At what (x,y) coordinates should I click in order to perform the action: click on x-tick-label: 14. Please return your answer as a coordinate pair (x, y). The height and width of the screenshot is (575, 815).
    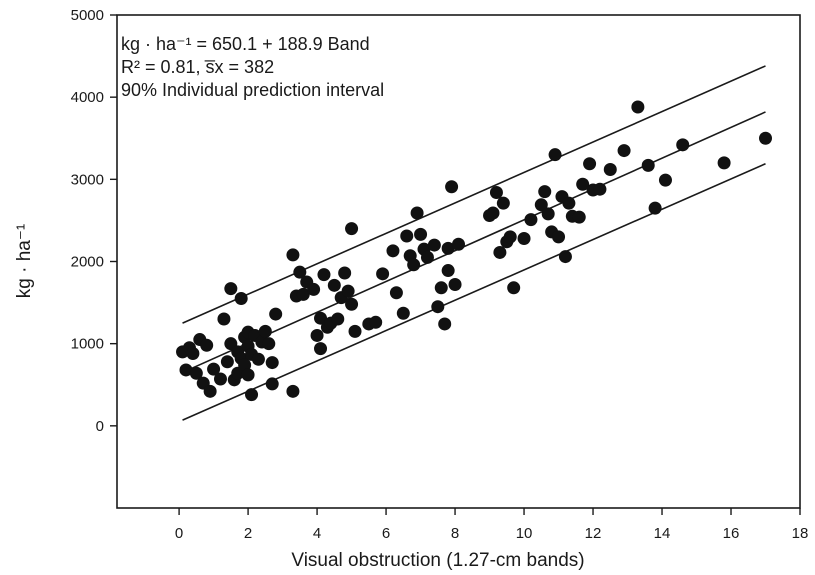
    Looking at the image, I should click on (662, 533).